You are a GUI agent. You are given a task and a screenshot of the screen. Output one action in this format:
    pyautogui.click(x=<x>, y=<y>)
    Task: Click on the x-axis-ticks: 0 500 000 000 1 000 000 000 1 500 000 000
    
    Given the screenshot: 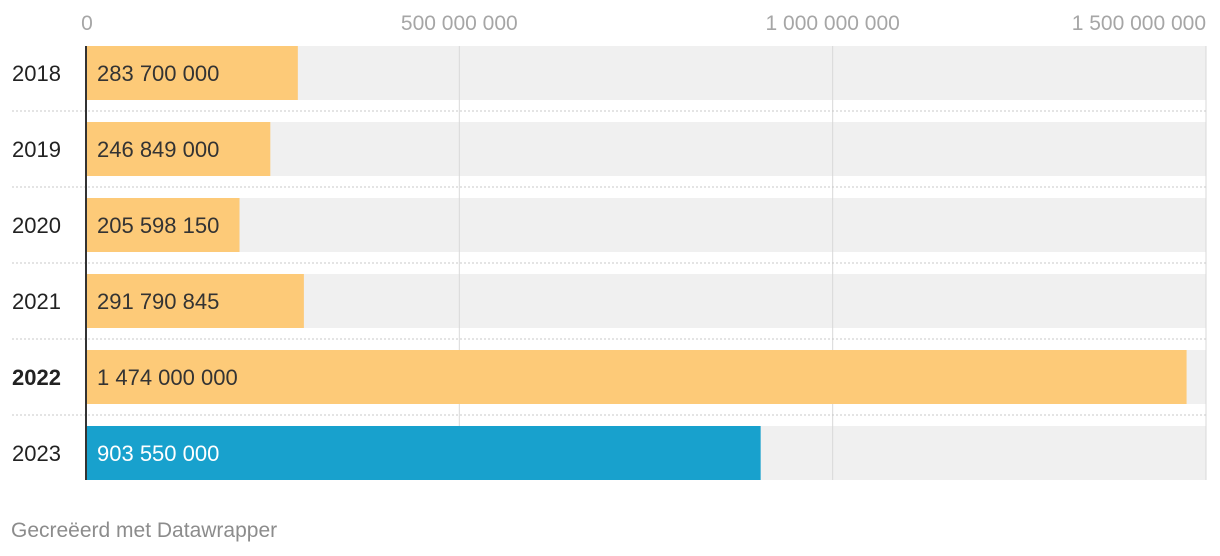 What is the action you would take?
    pyautogui.click(x=643, y=23)
    